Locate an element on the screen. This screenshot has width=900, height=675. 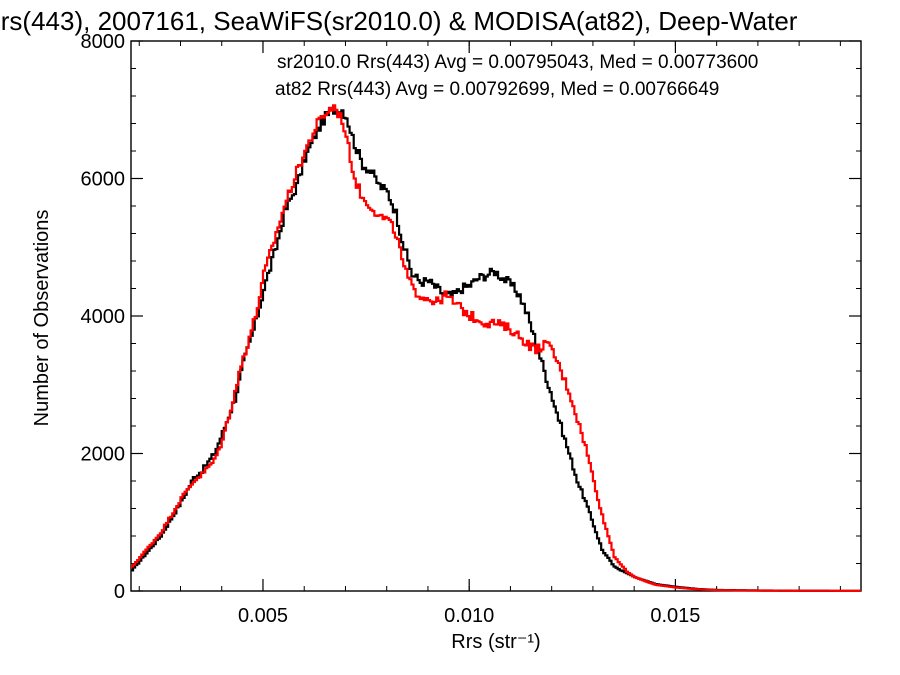
y-tick-label: 2000 is located at coordinates (103, 455).